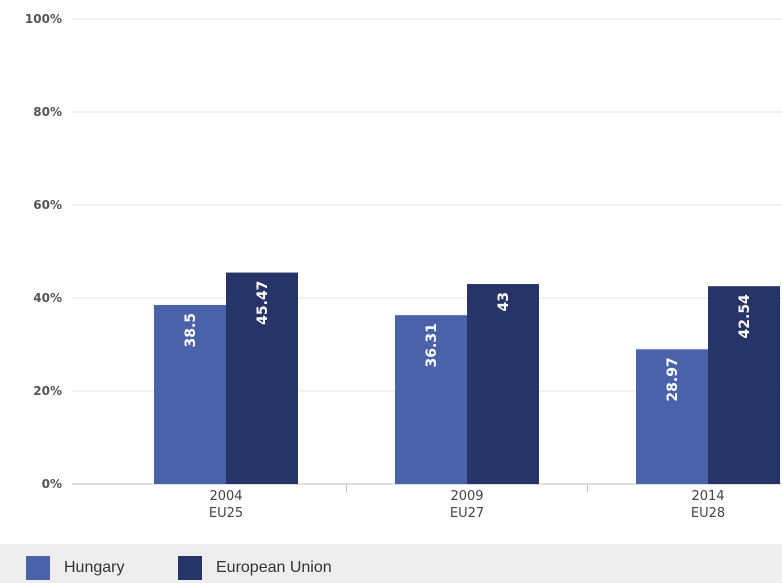 The width and height of the screenshot is (782, 583). Describe the element at coordinates (52, 484) in the screenshot. I see `y-tick-label: 0%` at that location.